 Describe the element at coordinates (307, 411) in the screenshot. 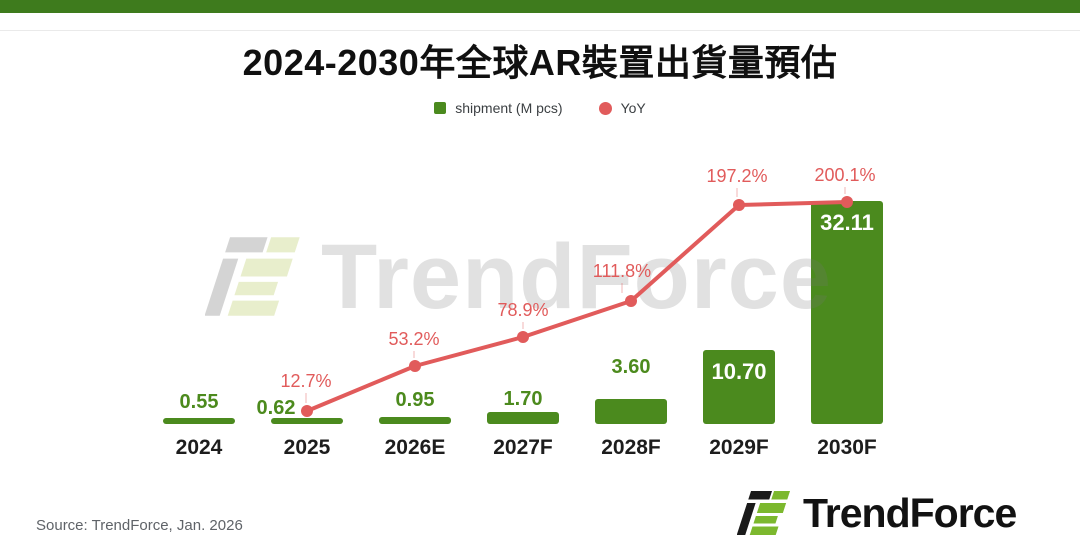

I see `yoy-data-point-2025` at that location.